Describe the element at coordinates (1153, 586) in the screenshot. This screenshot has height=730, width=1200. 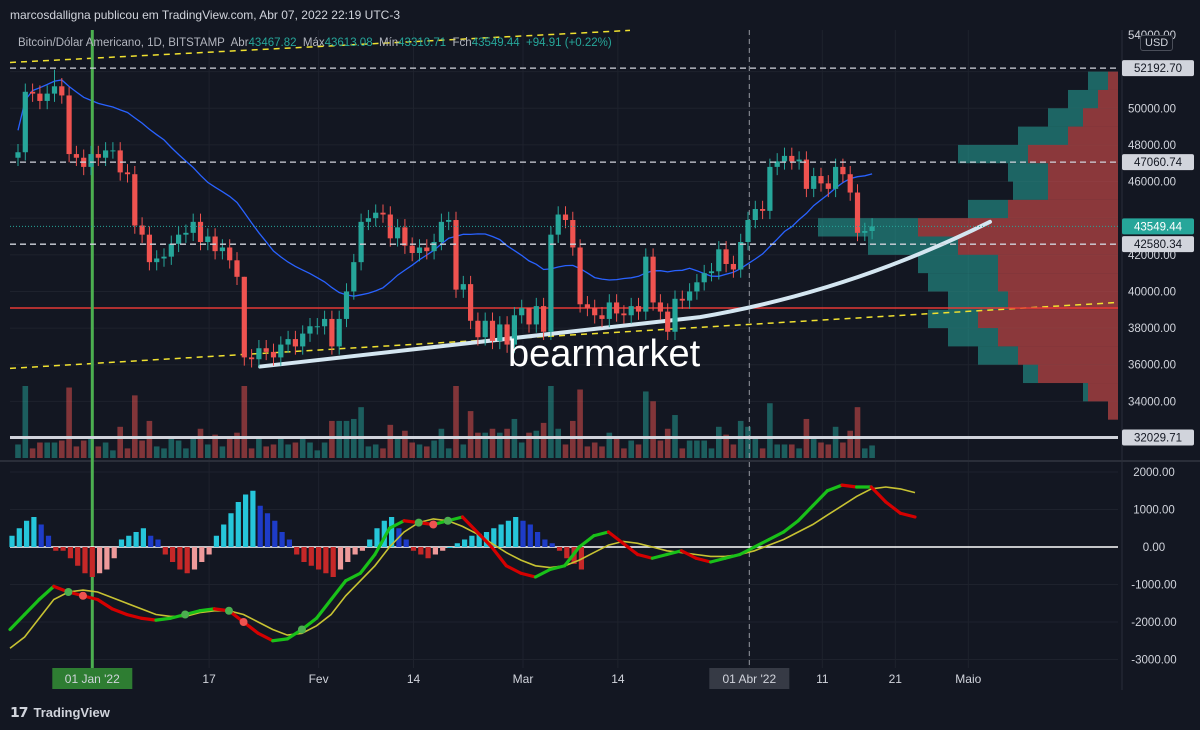
I see `osc-tick-label: -1000.00` at that location.